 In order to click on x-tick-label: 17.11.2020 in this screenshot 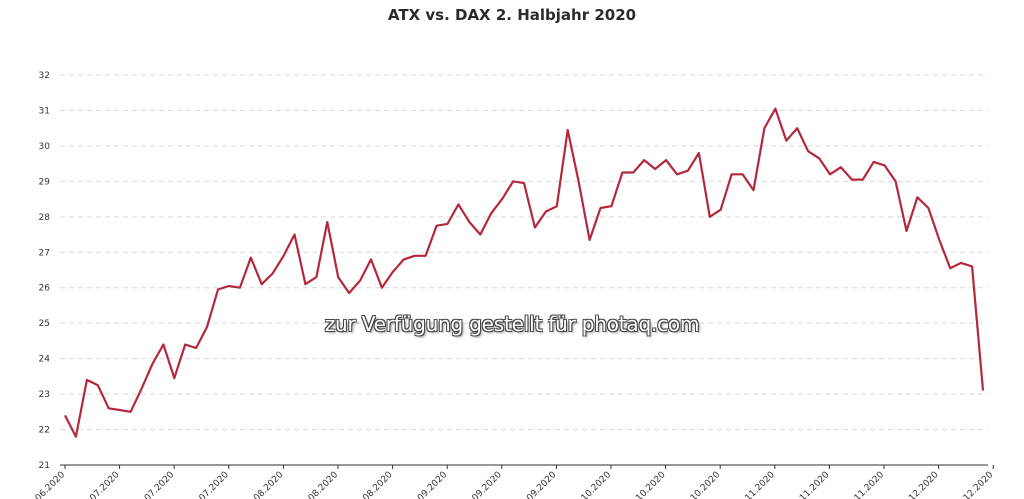, I will do `click(810, 484)`.